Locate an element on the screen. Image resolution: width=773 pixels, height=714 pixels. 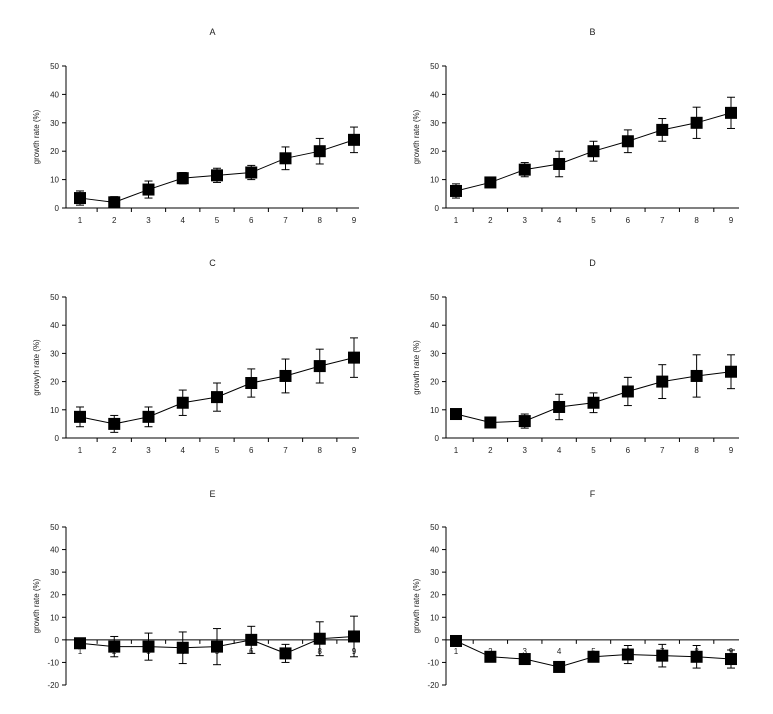
chart-title: E is located at coordinates (212, 494).